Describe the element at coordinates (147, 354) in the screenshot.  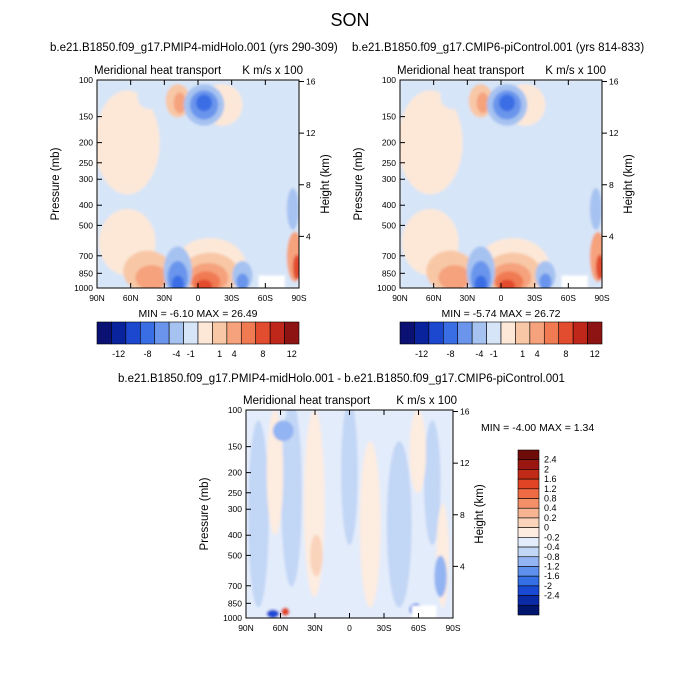
I see `colorbar-label: -8` at that location.